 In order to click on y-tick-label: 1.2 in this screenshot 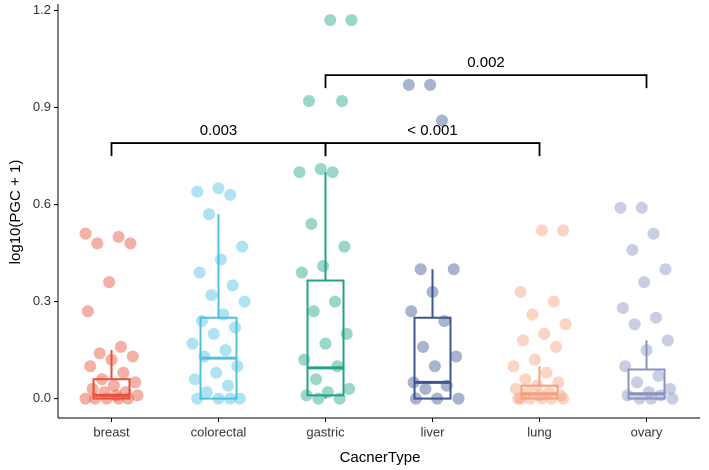, I will do `click(42, 9)`.